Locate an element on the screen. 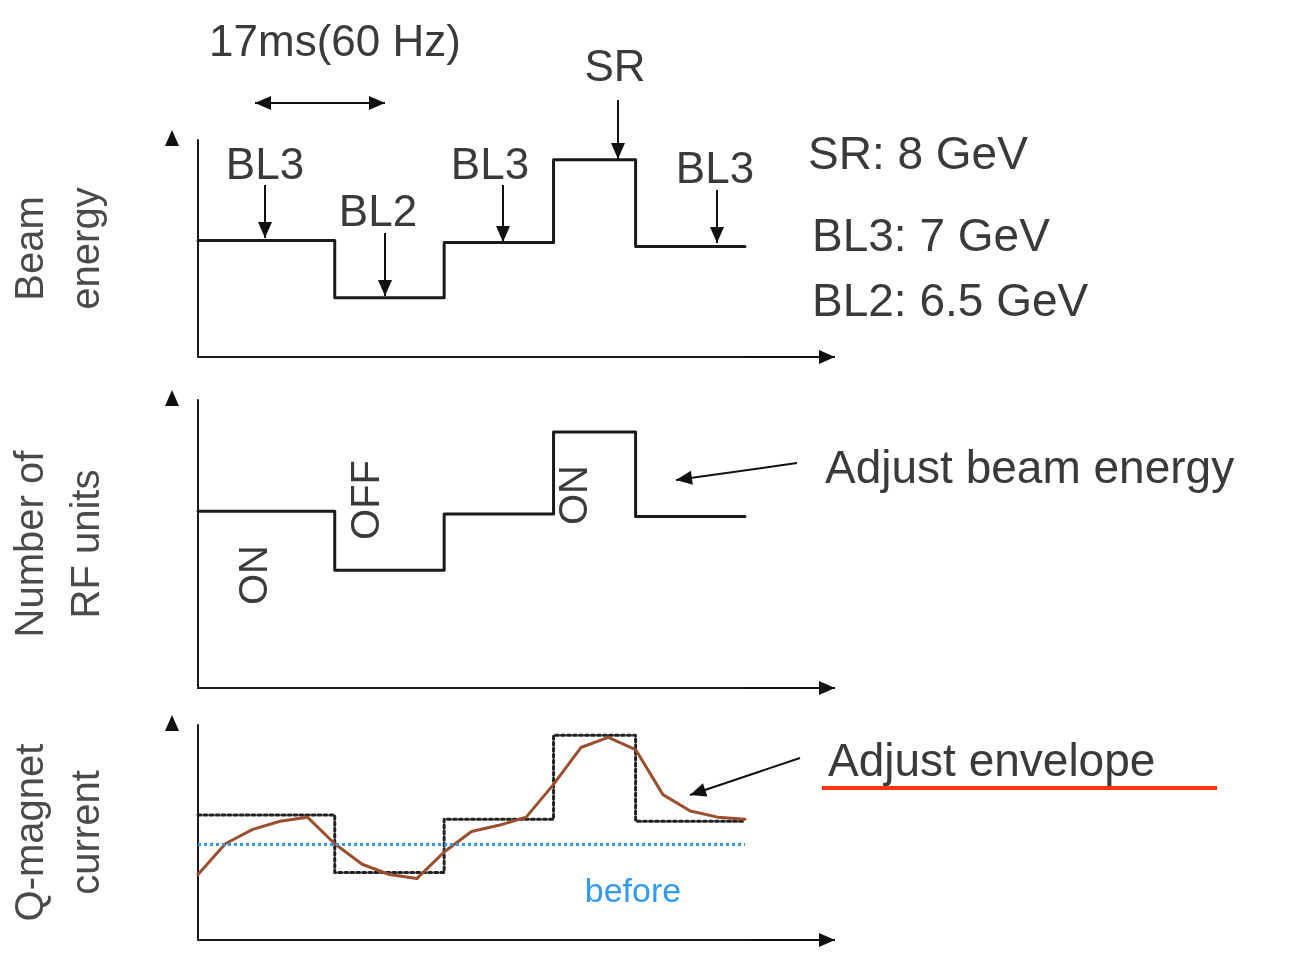 This screenshot has width=1301, height=964. text: BL3: 7 GeV is located at coordinates (931, 235).